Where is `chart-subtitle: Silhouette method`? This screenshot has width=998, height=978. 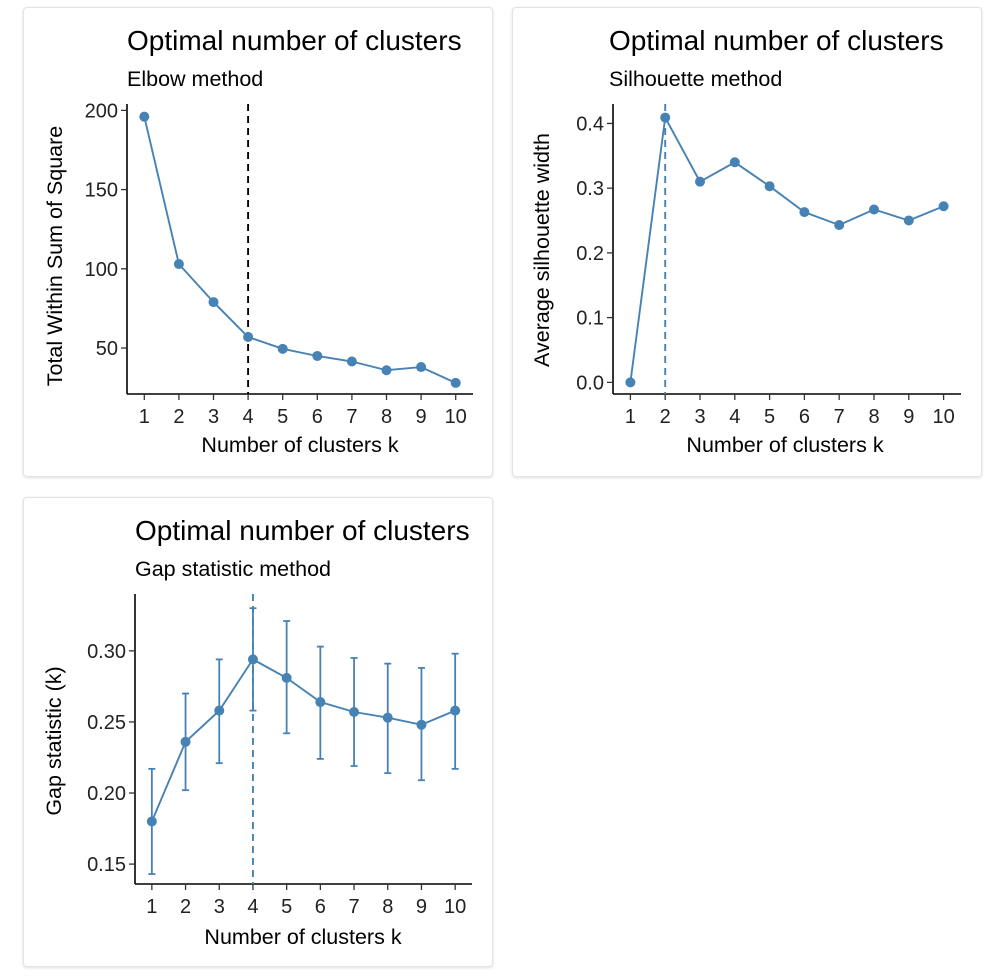
chart-subtitle: Silhouette method is located at coordinates (695, 79).